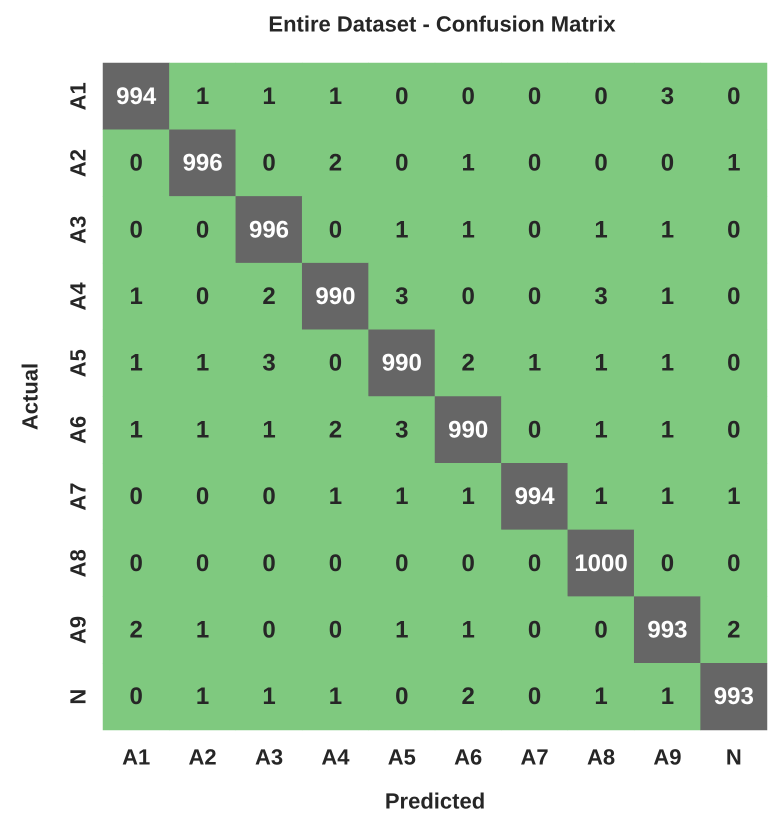 Image resolution: width=771 pixels, height=819 pixels. What do you see at coordinates (468, 757) in the screenshot?
I see `x-tick-label: A6` at bounding box center [468, 757].